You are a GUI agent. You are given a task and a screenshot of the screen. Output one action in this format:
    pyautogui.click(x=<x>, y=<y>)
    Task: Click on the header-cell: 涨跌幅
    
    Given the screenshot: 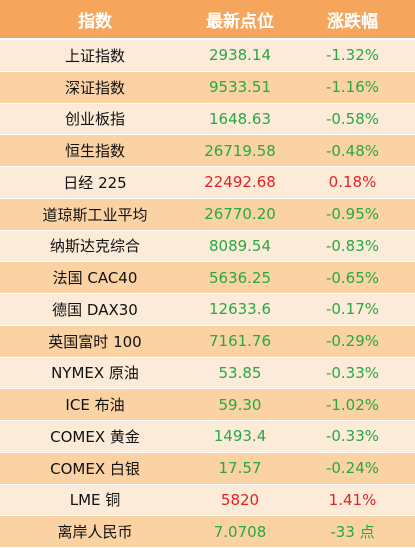 What is the action you would take?
    pyautogui.click(x=352, y=21)
    